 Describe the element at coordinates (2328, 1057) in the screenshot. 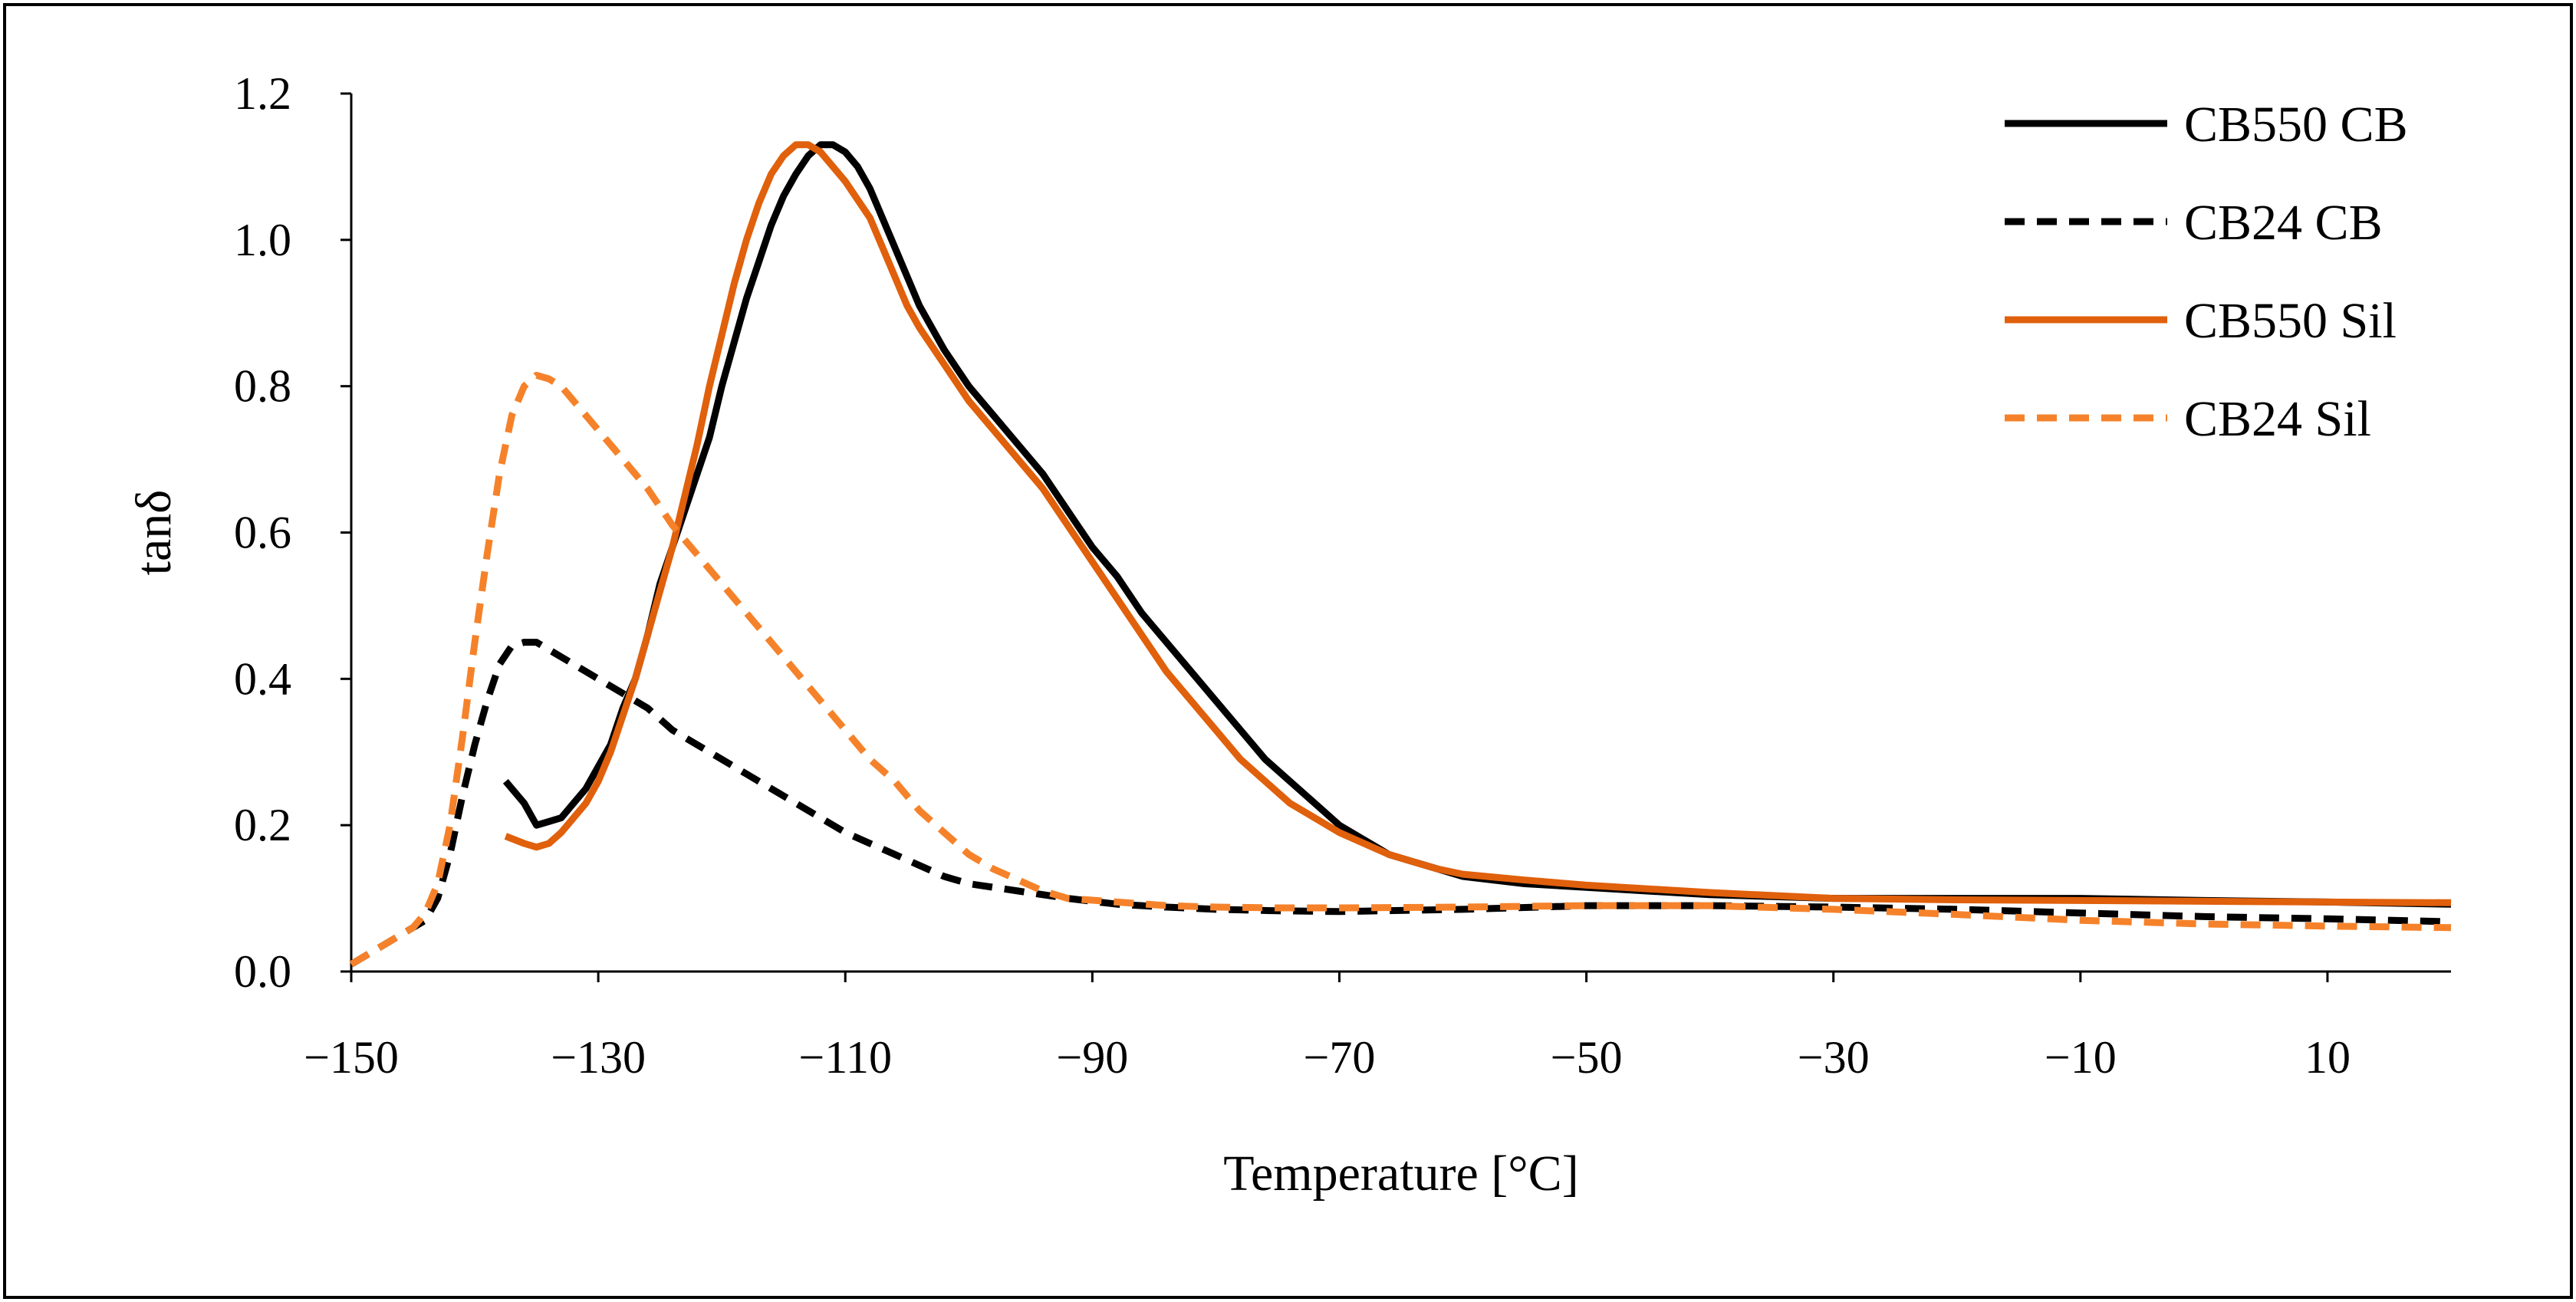

I see `x-tick-label: 10` at that location.